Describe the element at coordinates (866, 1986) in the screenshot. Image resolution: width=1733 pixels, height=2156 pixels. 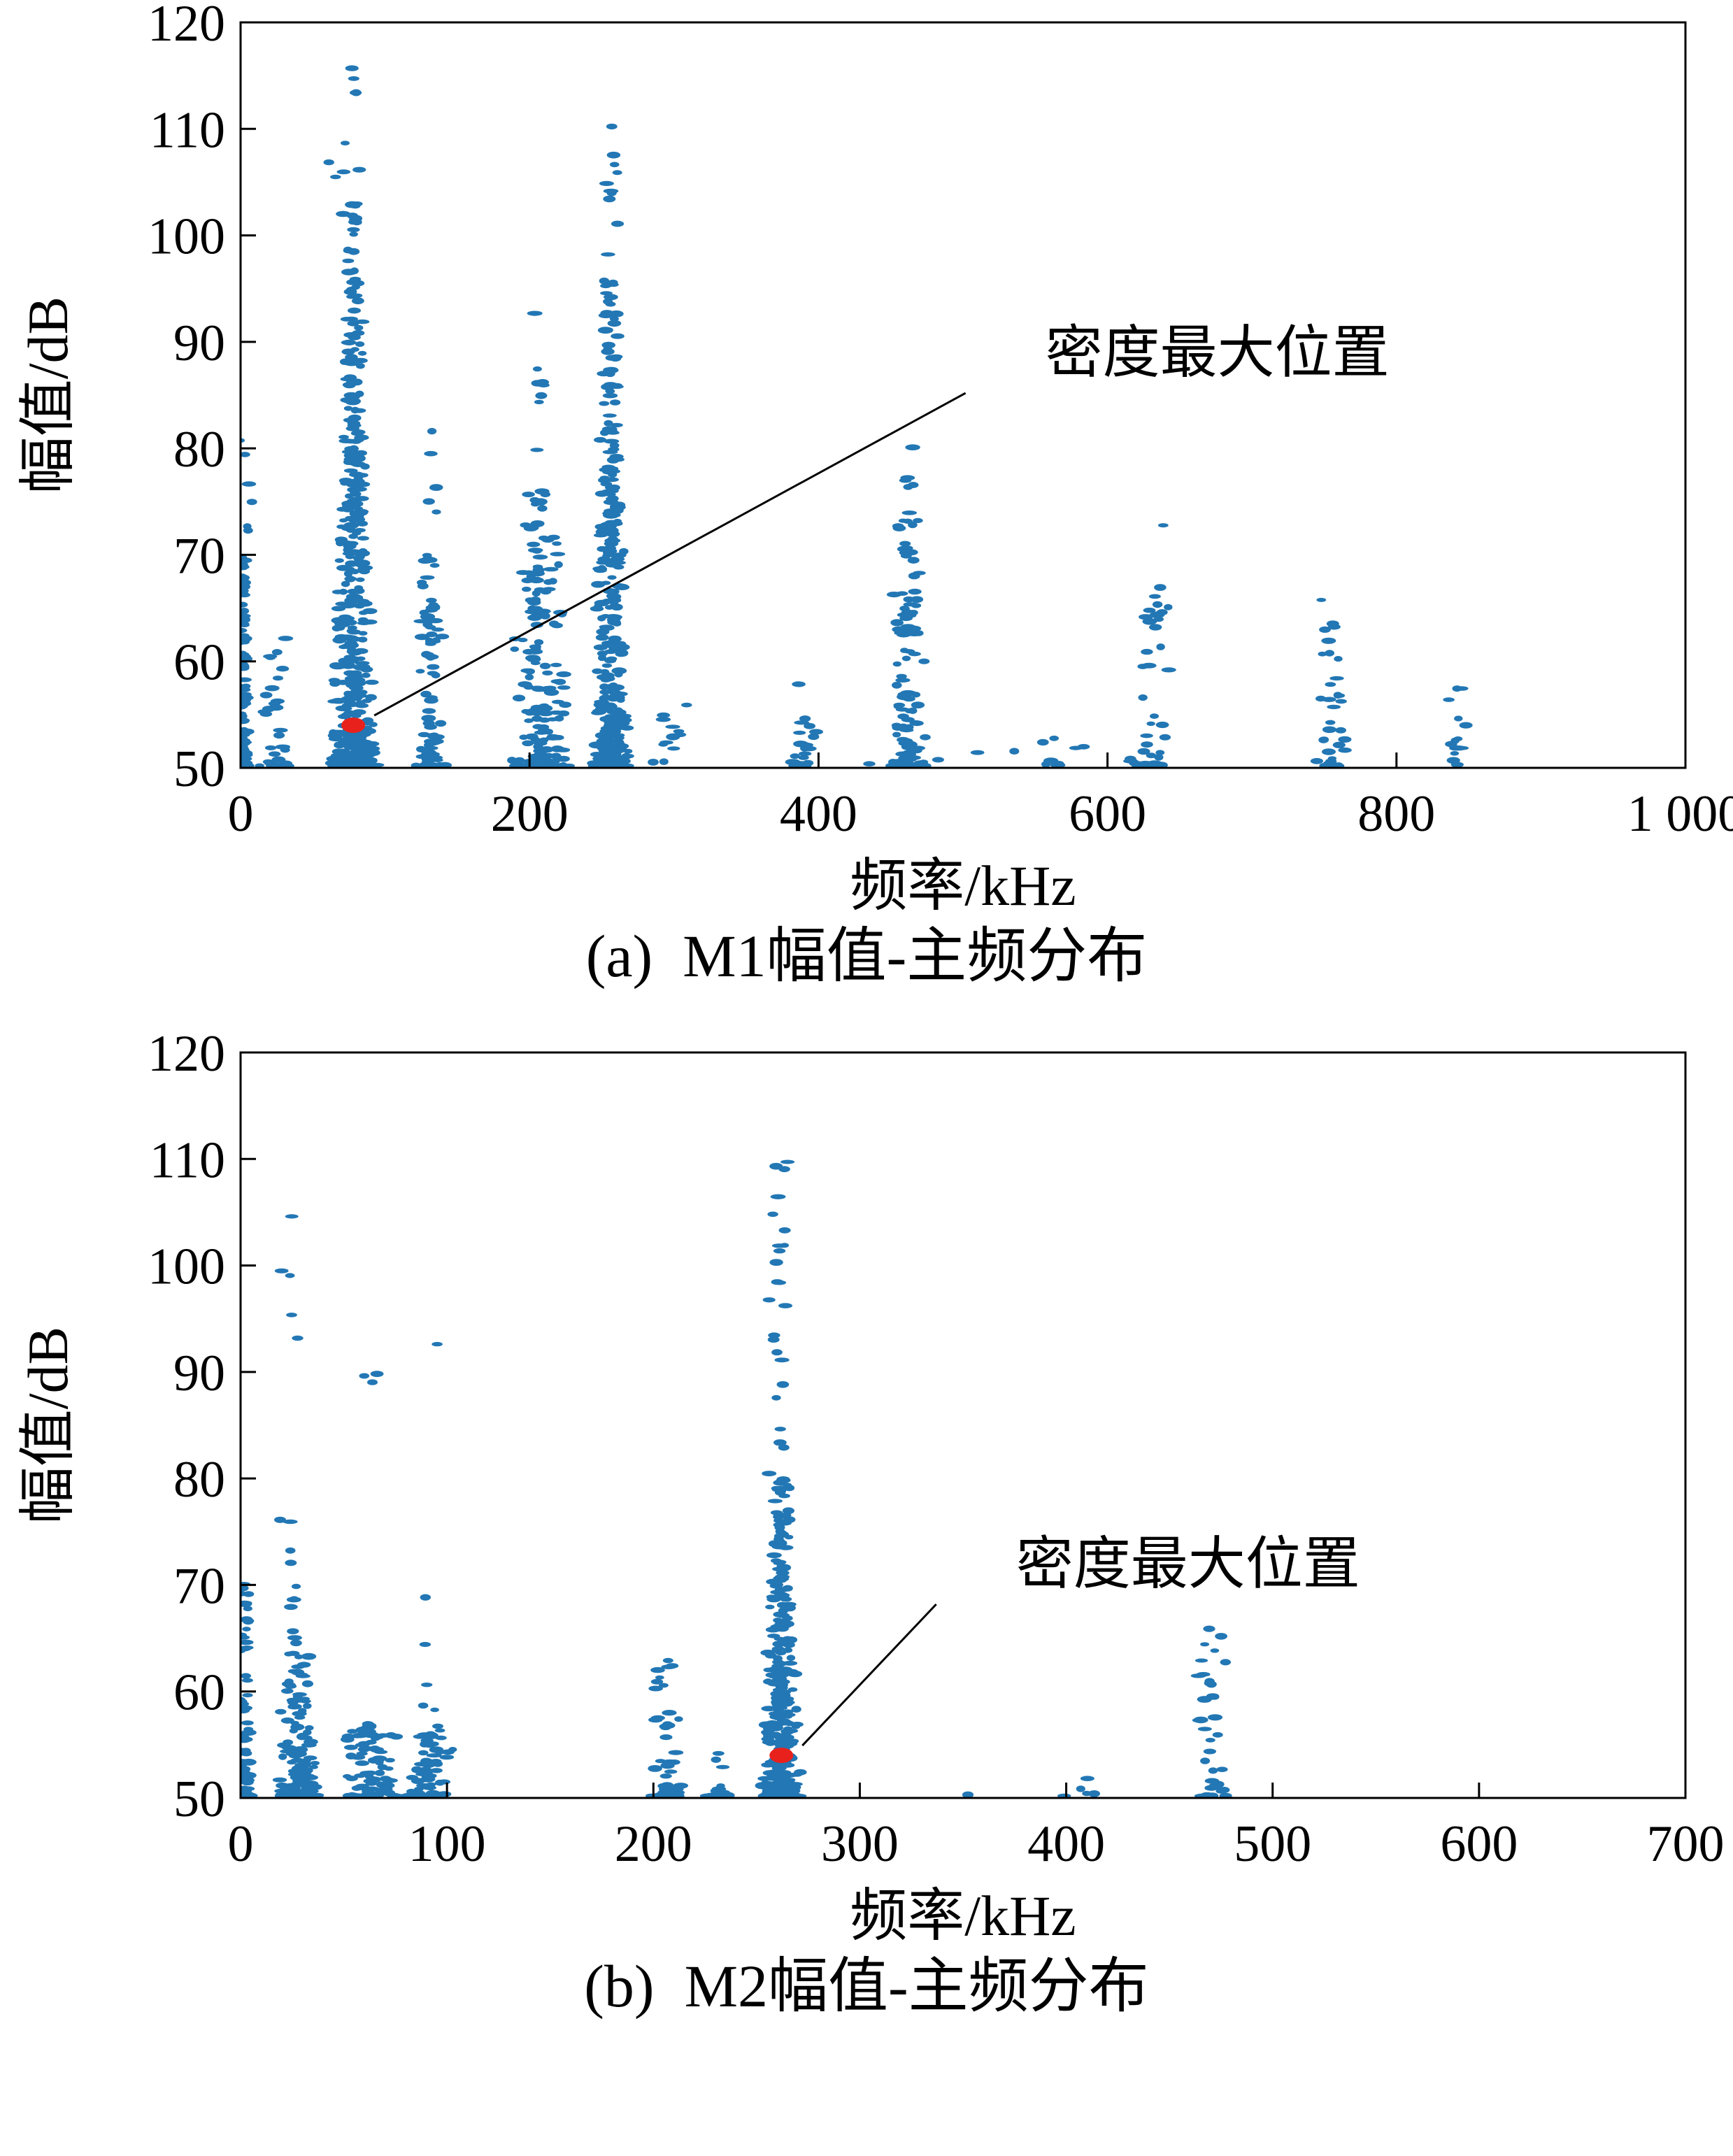
I see `chart-b-caption: (b) M2幅值-主频分布` at that location.